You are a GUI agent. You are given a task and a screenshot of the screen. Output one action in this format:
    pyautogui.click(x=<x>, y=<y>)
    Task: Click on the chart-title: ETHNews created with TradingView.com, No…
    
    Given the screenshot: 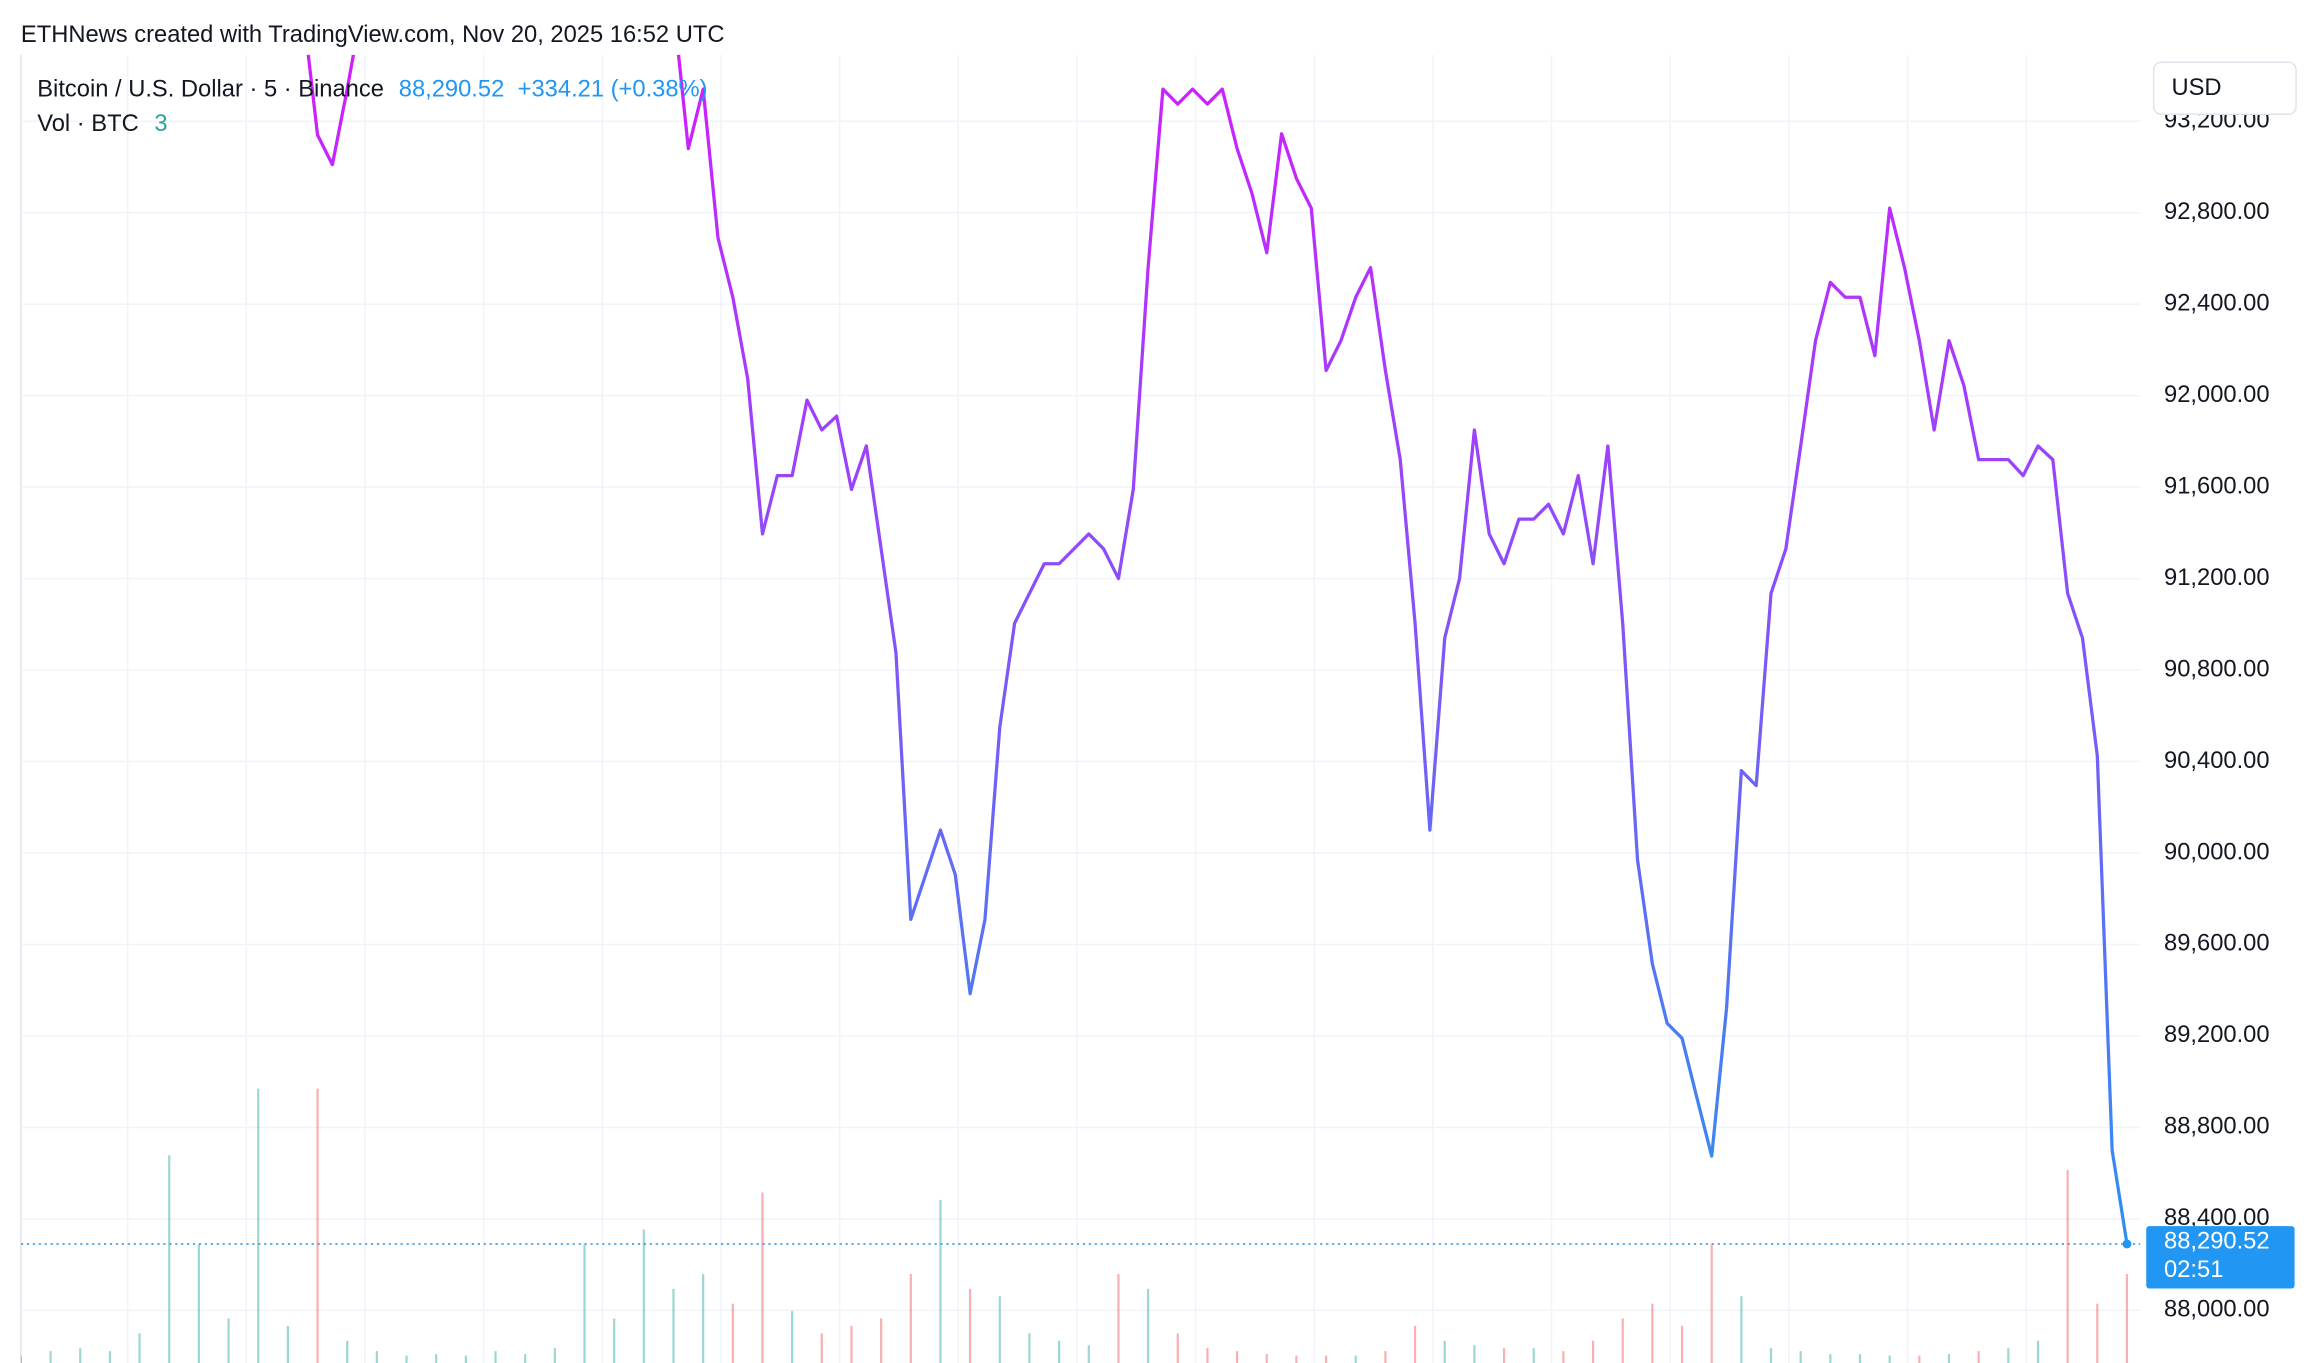 What is the action you would take?
    pyautogui.click(x=373, y=35)
    